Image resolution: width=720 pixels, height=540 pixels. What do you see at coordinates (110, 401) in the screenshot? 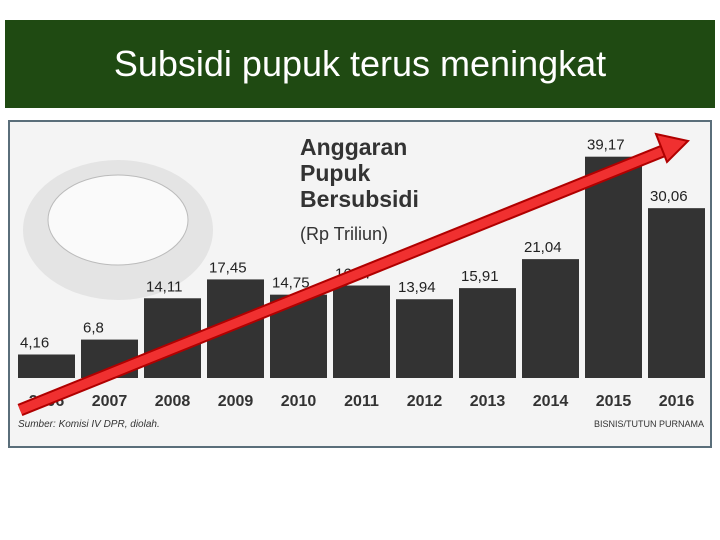
I see `x-tick-label: 2007` at bounding box center [110, 401].